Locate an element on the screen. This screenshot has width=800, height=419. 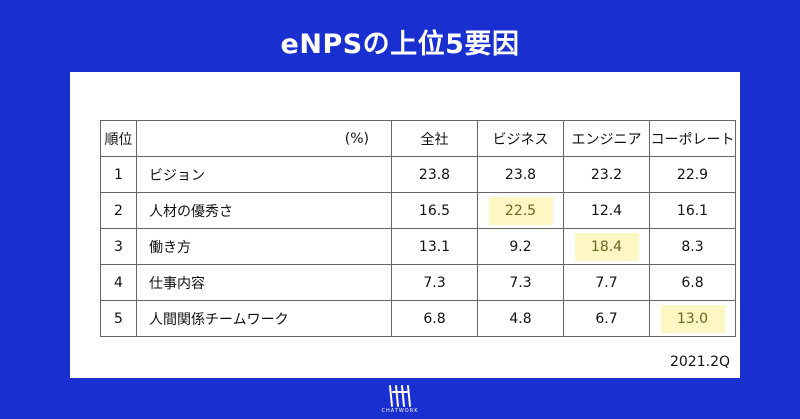
rank-cell: 3 is located at coordinates (118, 246).